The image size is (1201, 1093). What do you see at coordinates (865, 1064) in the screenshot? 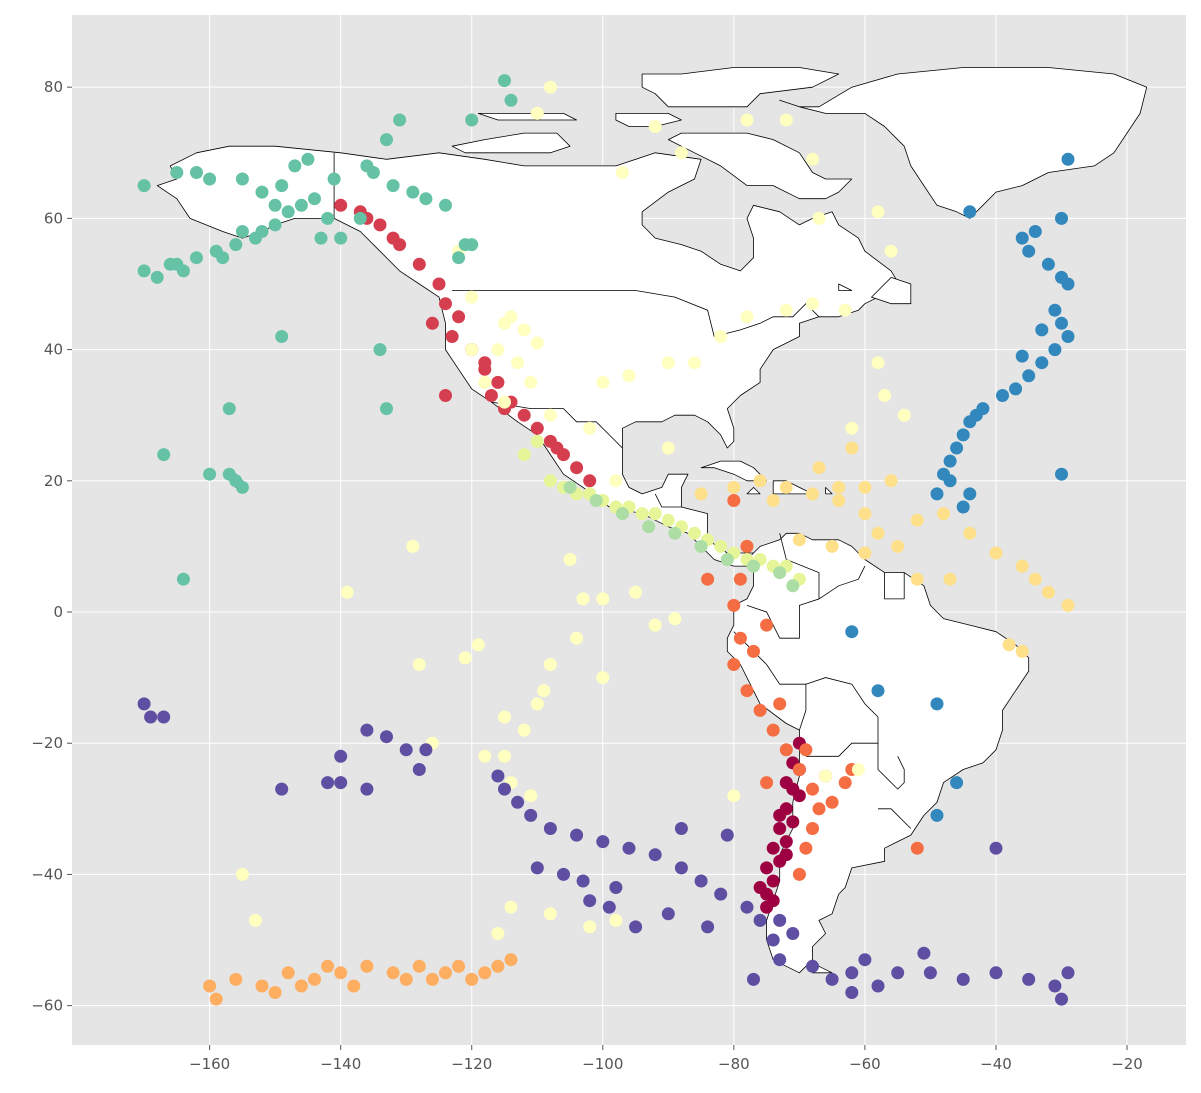
I see `x-tick-label: −60` at bounding box center [865, 1064].